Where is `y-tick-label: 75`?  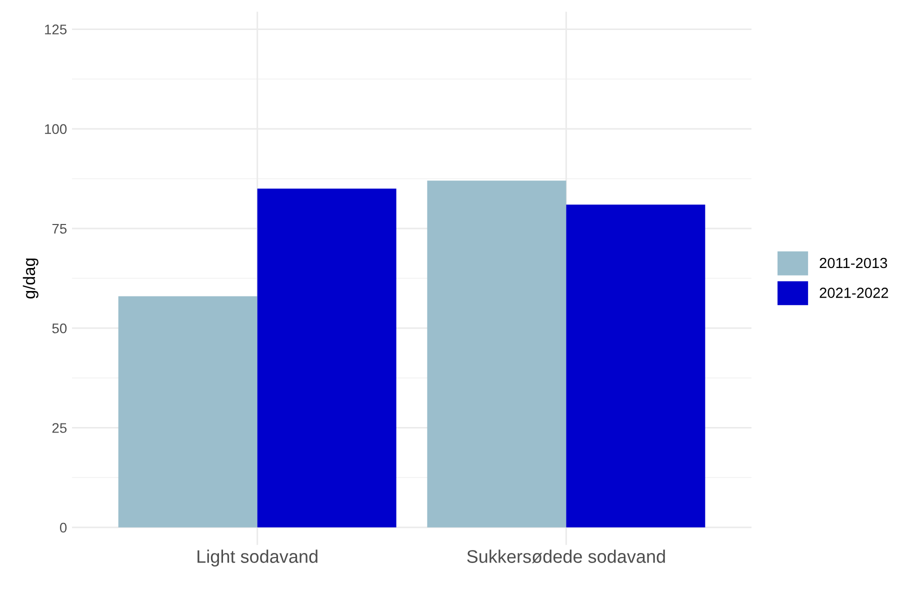 y-tick-label: 75 is located at coordinates (59, 229).